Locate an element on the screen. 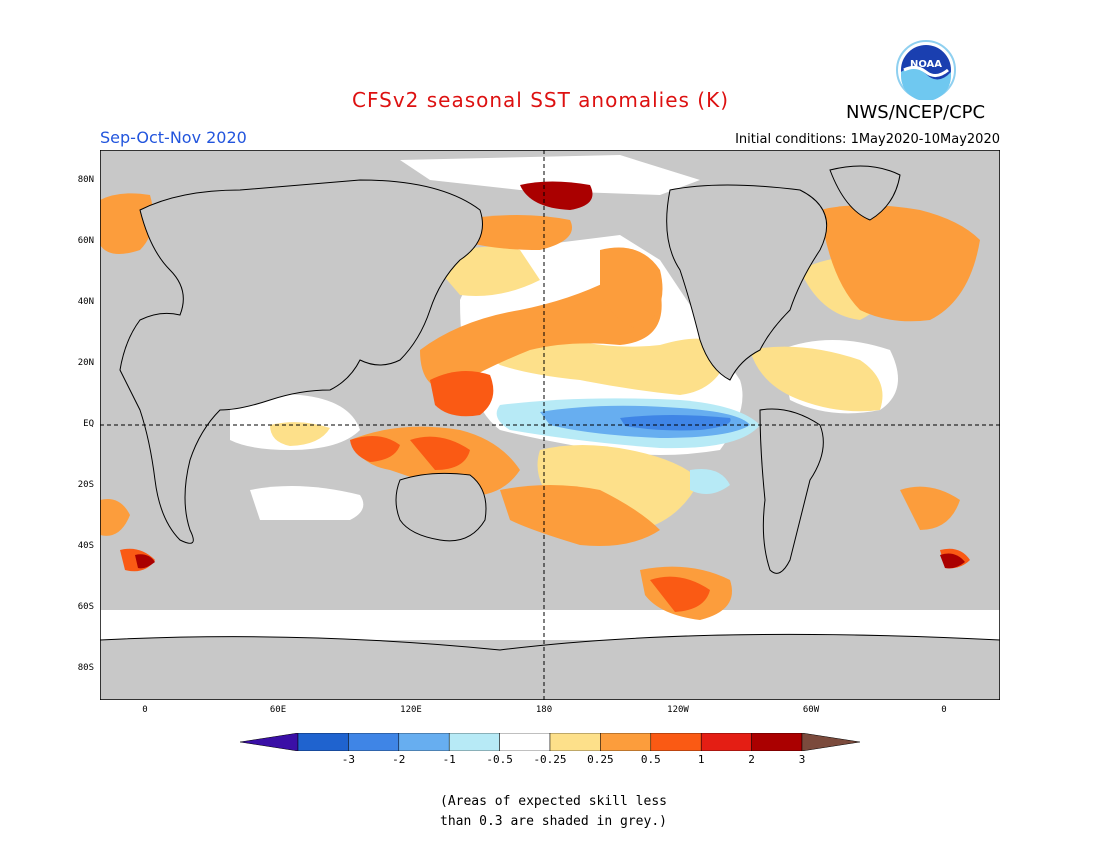  colorbar is located at coordinates (550, 742).